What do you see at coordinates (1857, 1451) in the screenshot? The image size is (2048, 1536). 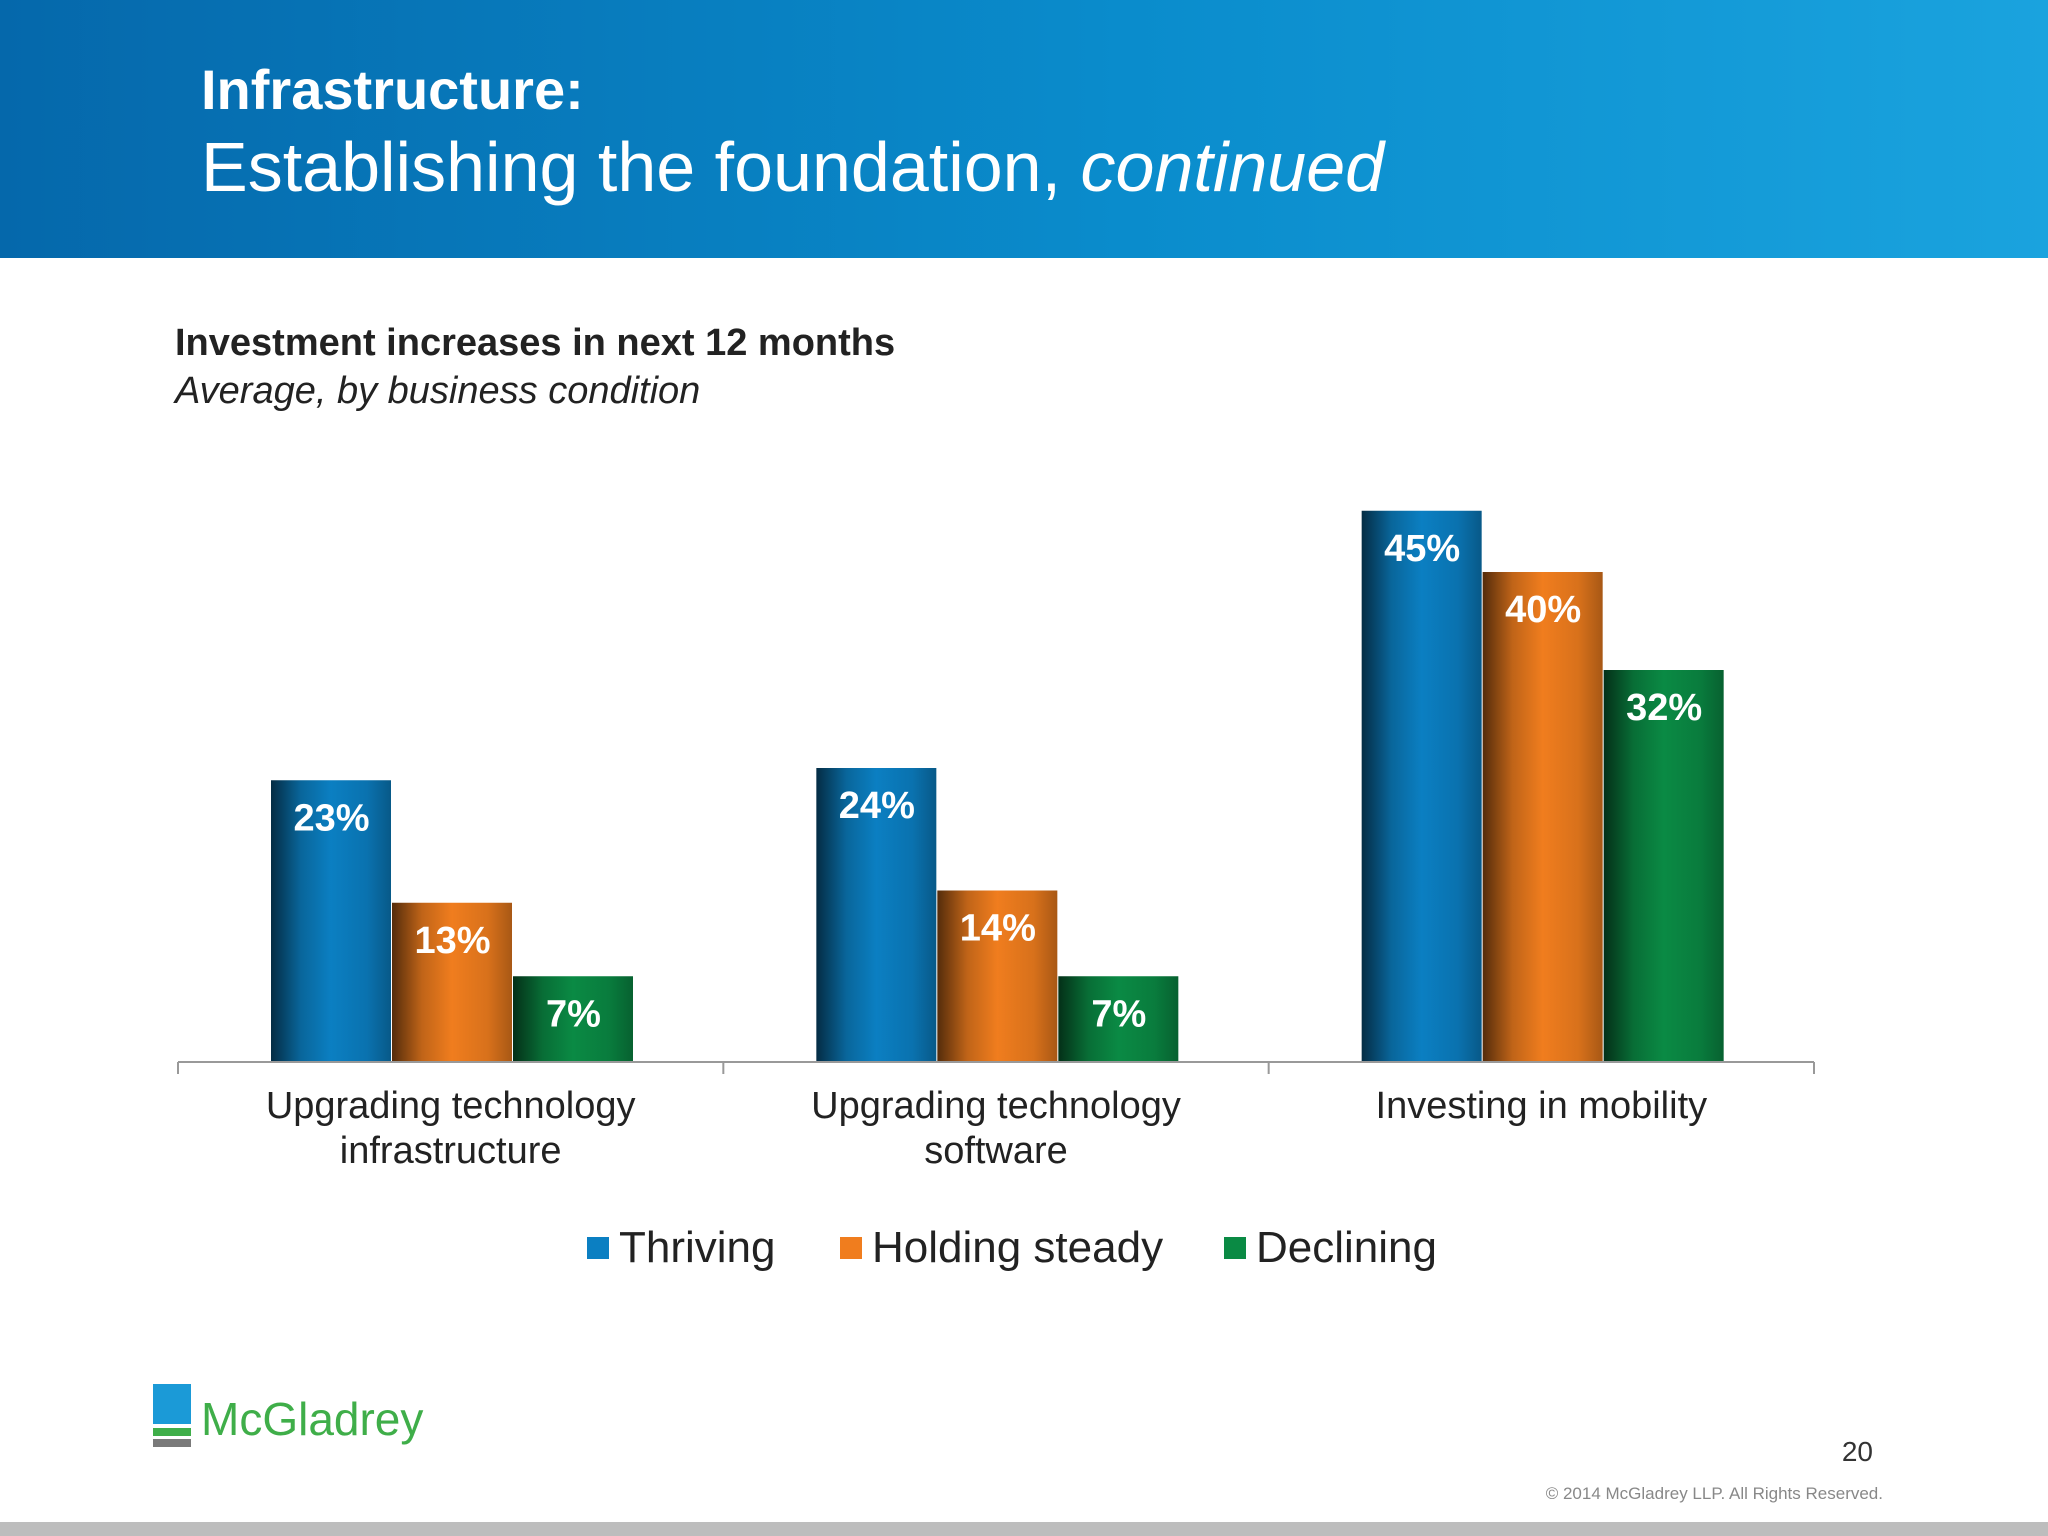 I see `page-number: 20` at bounding box center [1857, 1451].